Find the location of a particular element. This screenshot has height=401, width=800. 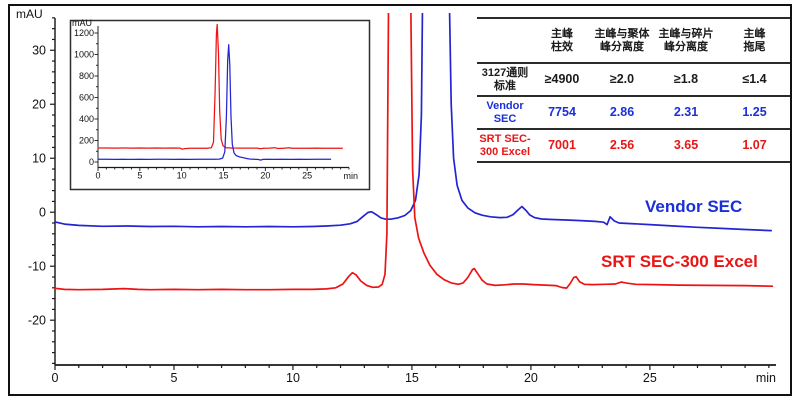

table-cell: 2.31 is located at coordinates (686, 112).